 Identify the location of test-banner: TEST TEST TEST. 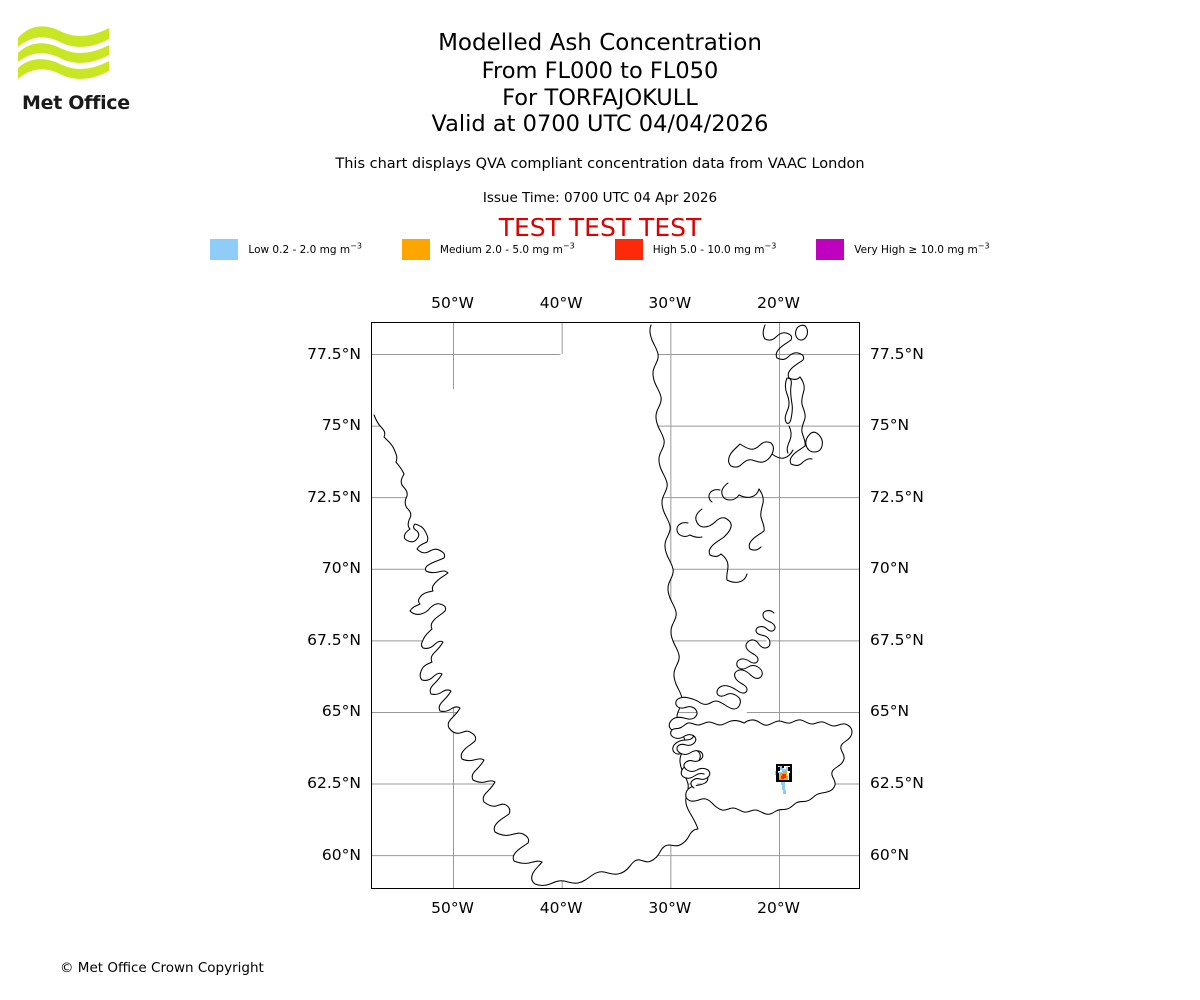
(600, 227).